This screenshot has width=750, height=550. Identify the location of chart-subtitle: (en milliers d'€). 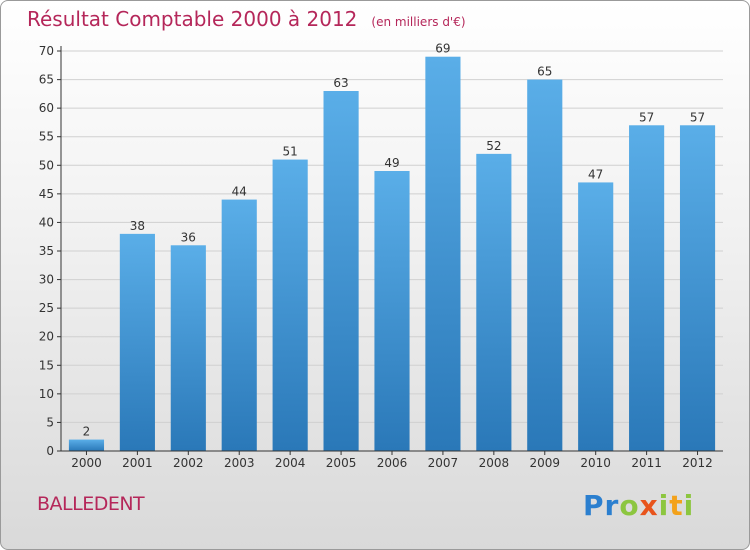
(418, 22).